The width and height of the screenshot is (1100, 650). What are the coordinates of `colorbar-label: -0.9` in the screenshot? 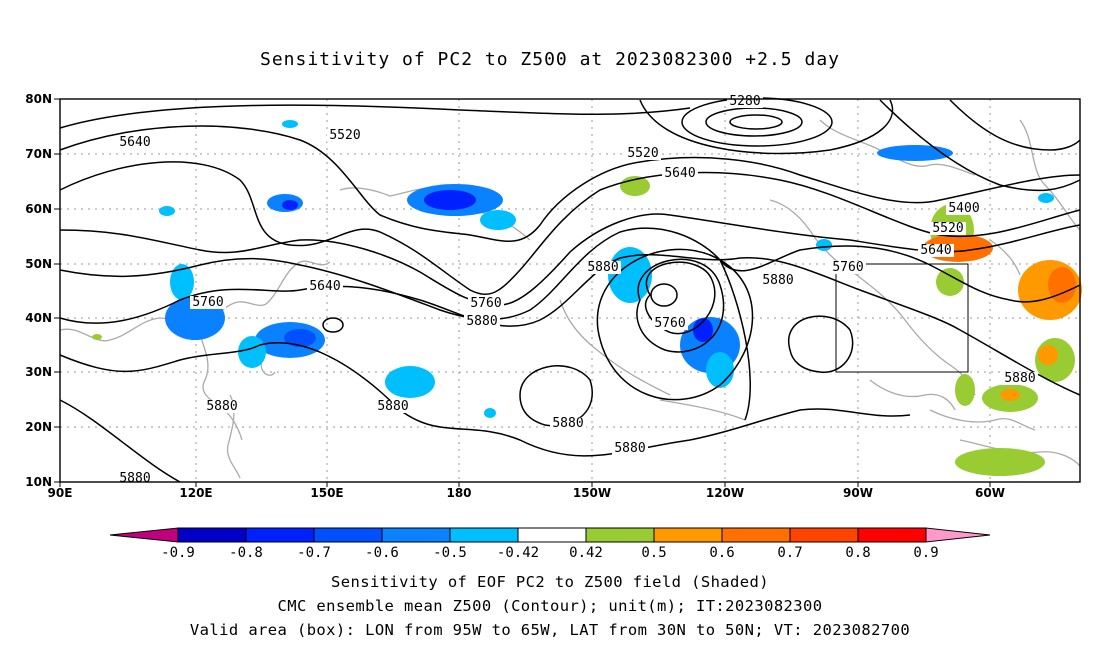 It's located at (178, 553).